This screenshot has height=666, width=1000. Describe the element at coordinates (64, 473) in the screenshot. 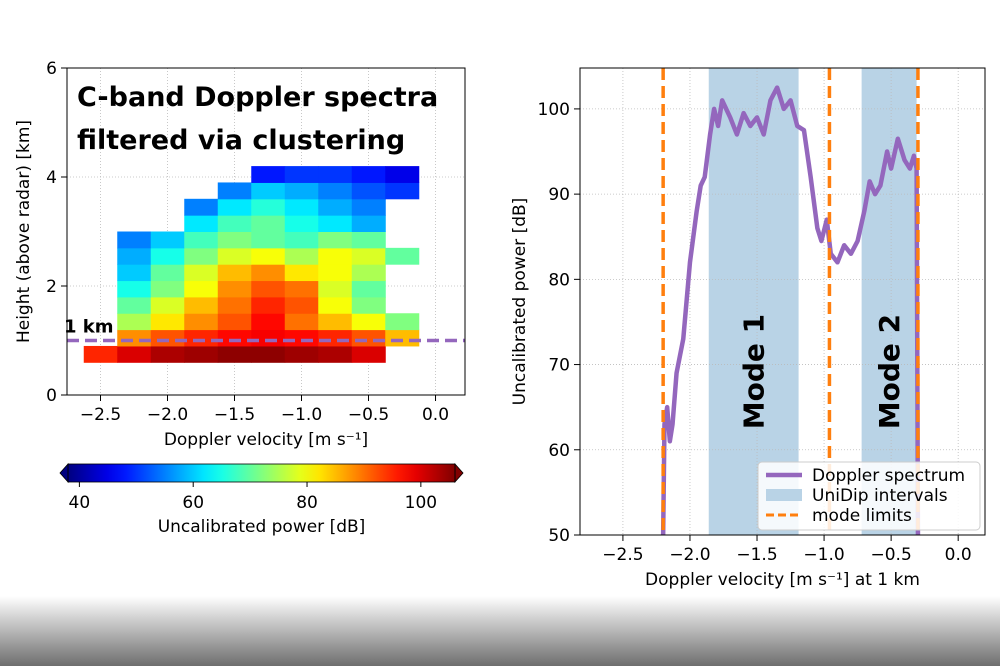

I see `colorbar-extend` at that location.